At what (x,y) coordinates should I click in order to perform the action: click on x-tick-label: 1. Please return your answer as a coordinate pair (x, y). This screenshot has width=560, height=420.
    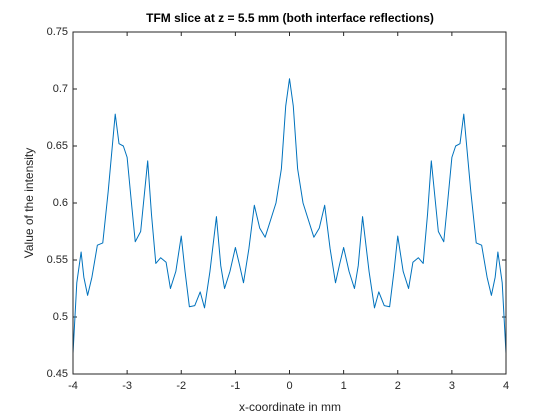
    Looking at the image, I should click on (344, 386).